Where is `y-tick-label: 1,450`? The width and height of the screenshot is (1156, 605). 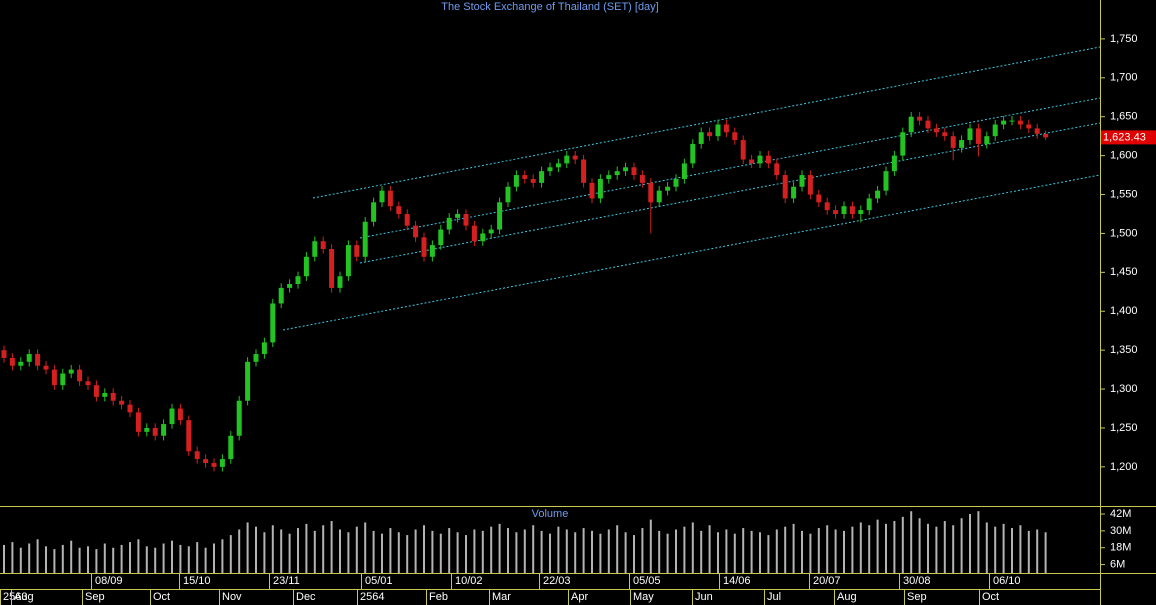
y-tick-label: 1,450 is located at coordinates (1124, 272).